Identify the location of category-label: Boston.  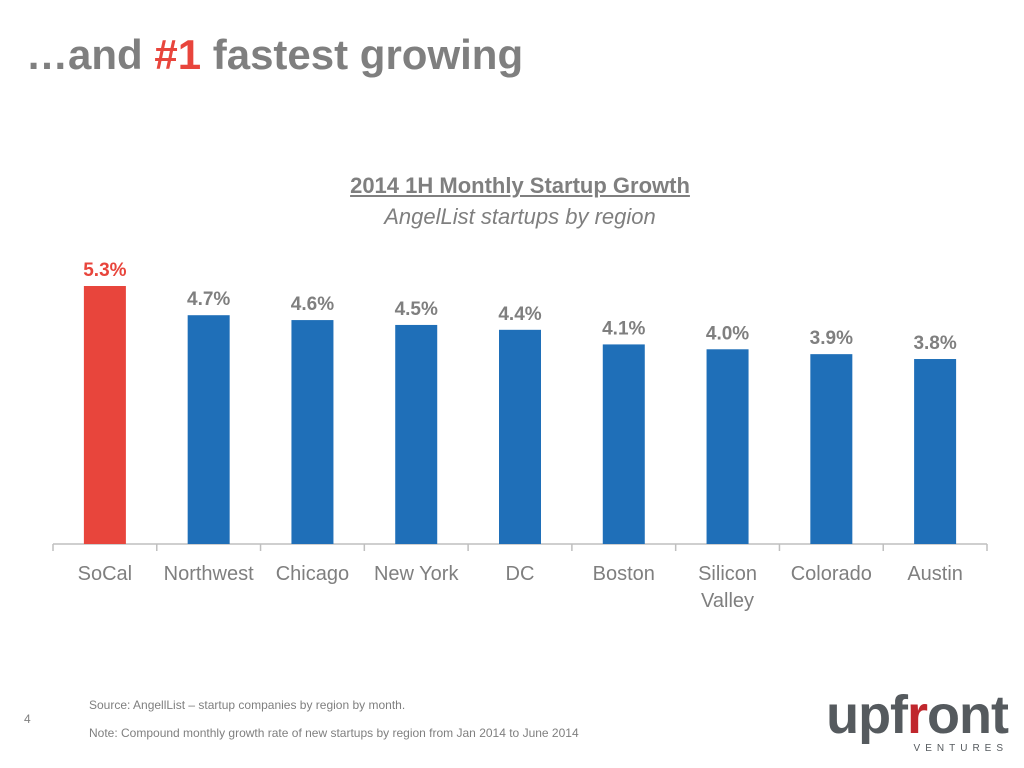
(624, 574).